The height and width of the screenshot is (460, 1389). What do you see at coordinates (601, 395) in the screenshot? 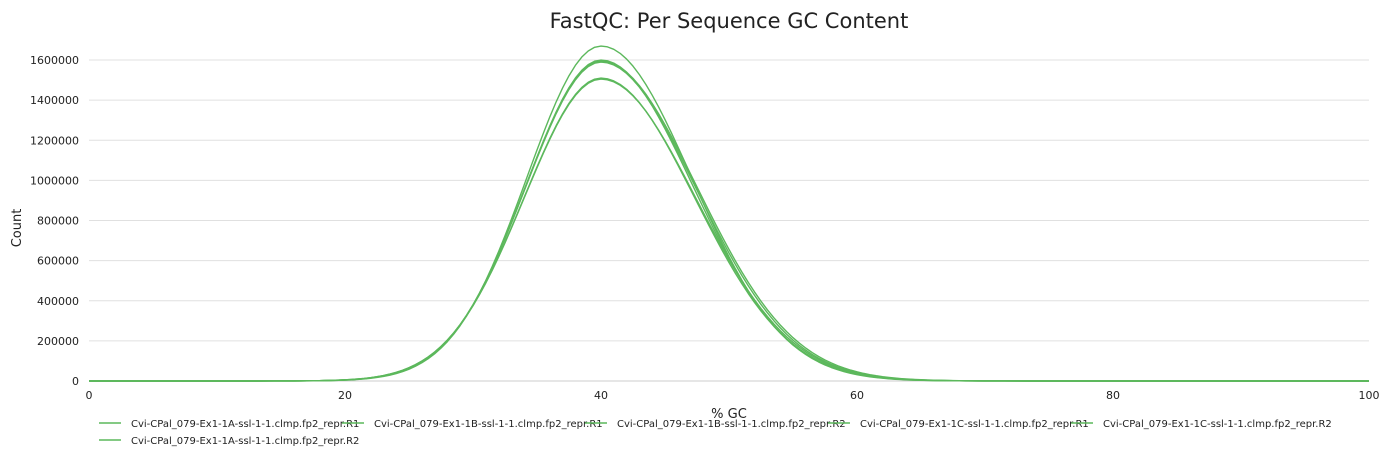
I see `x-tick-label: 40` at bounding box center [601, 395].